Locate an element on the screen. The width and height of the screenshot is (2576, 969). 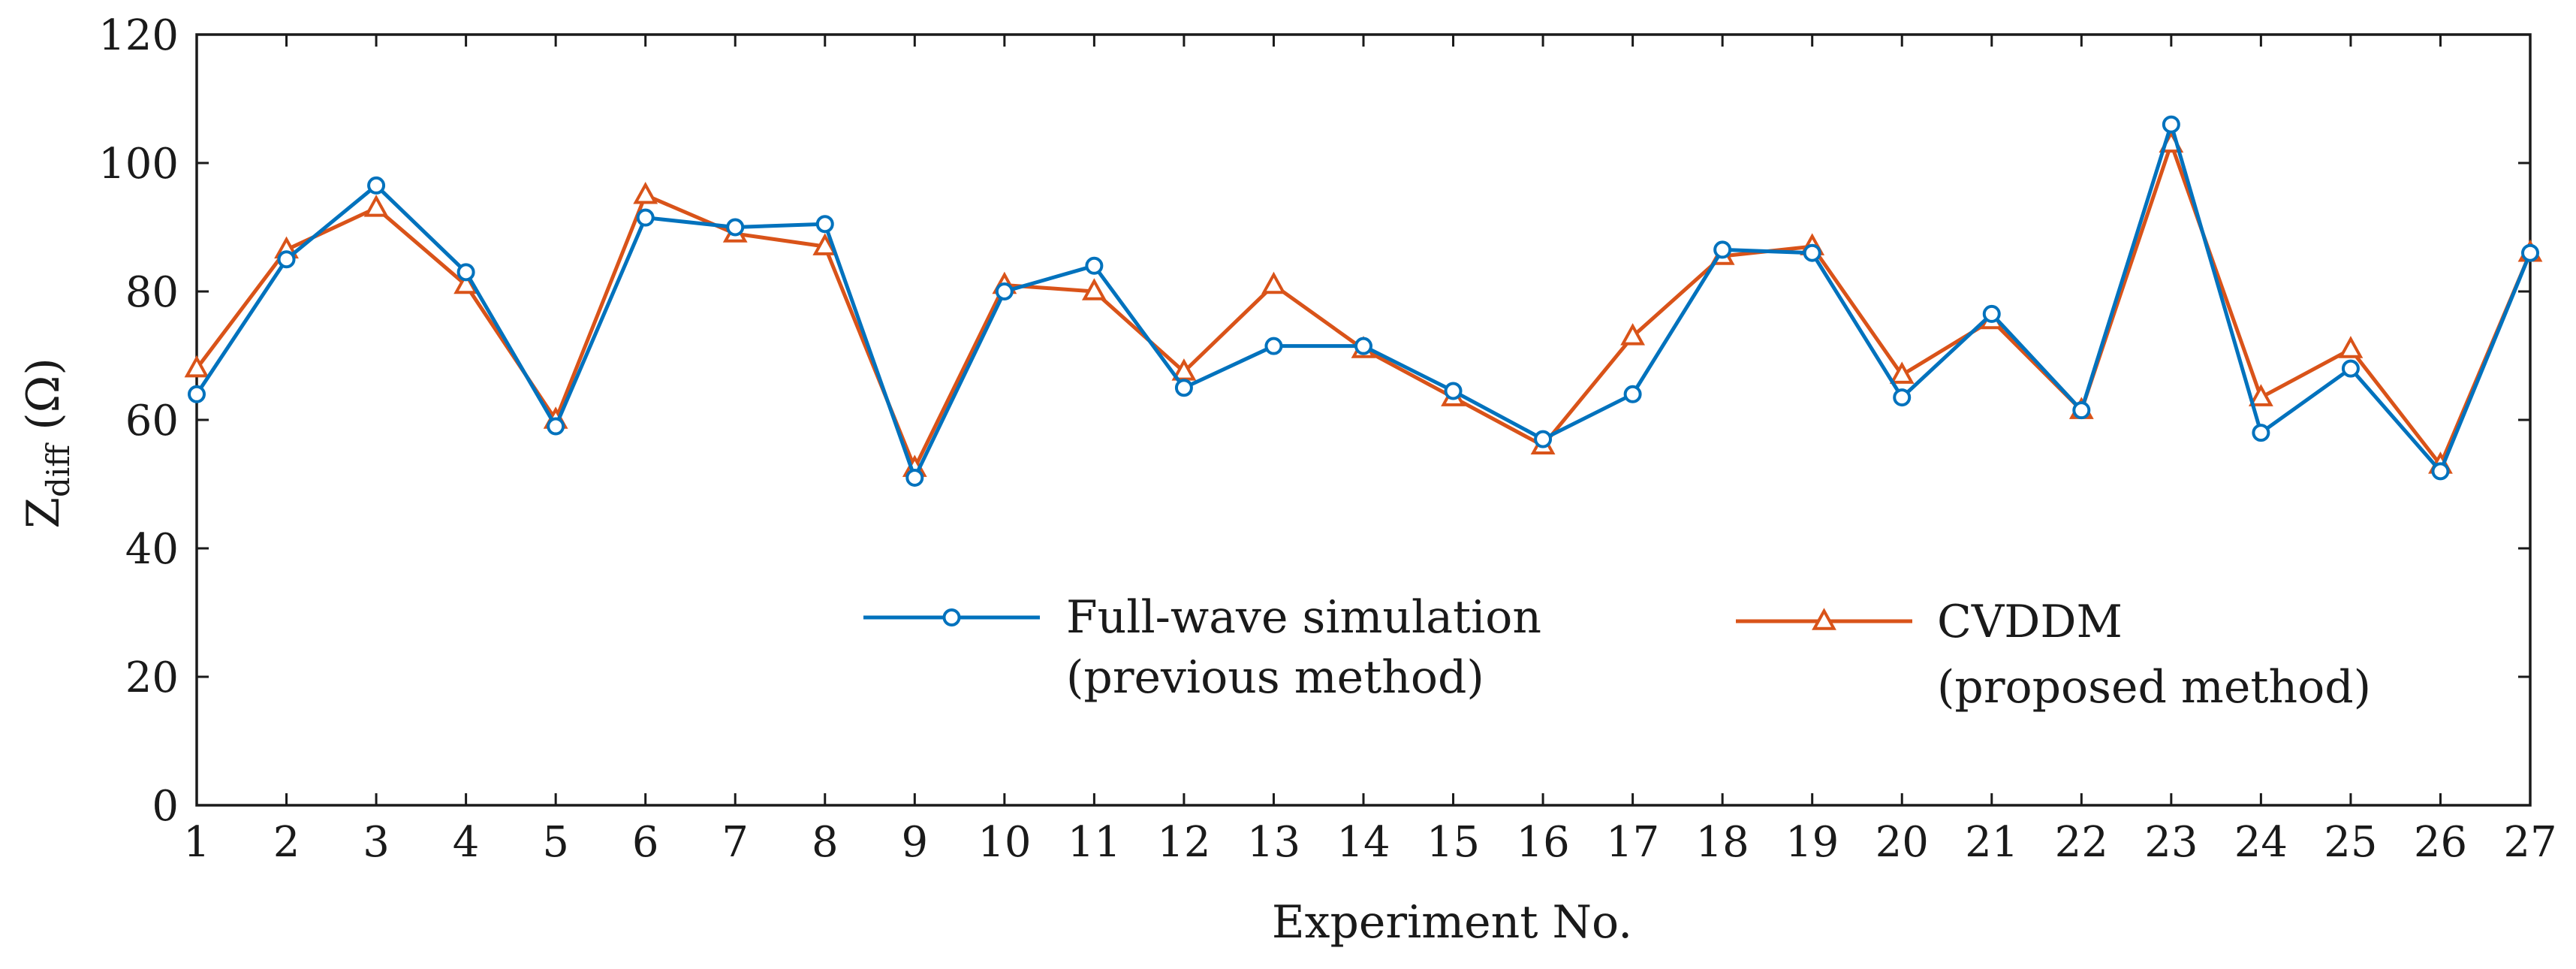
x-tick-label: 11 is located at coordinates (1094, 842).